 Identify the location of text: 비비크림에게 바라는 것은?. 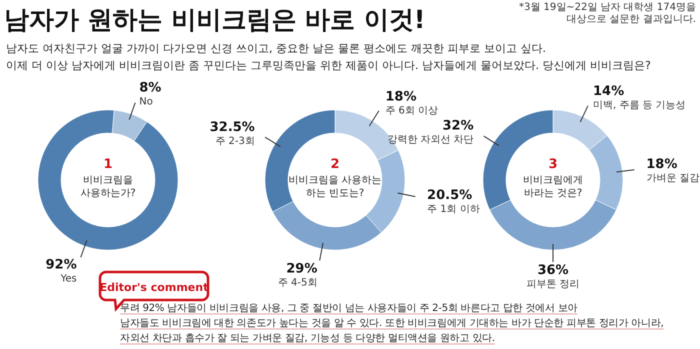
(553, 187).